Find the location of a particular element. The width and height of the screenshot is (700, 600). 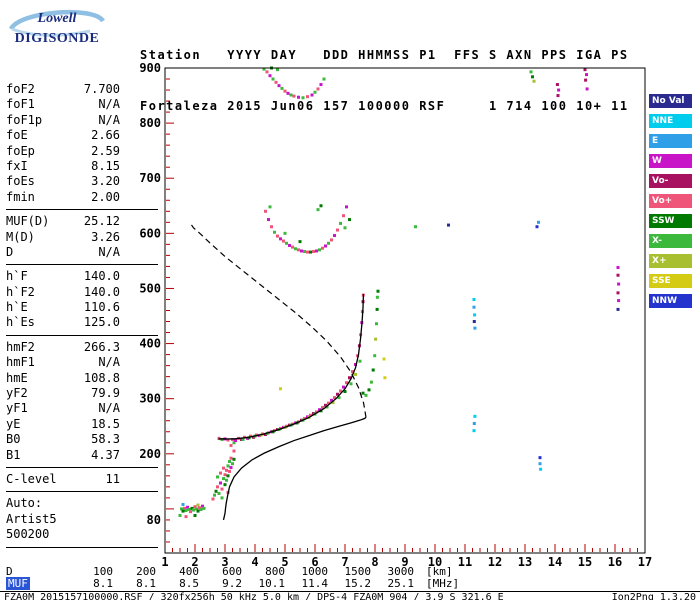

muf-row: MUF 8.1 8.1 8.5 9.2 10.1 11.4 15.2 25.1 [MHz] is located at coordinates (232, 583).